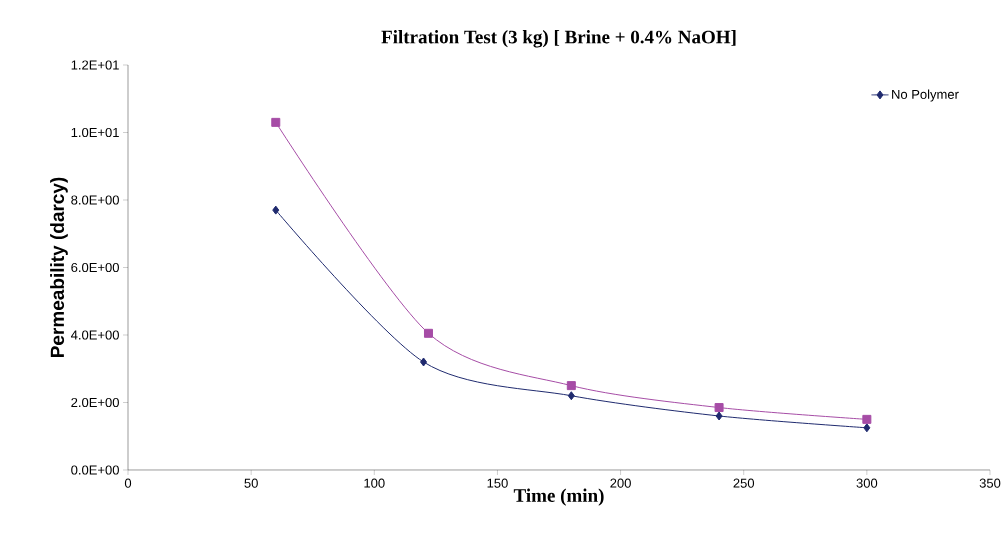 The width and height of the screenshot is (1005, 537). I want to click on x-tick-label: 250, so click(744, 483).